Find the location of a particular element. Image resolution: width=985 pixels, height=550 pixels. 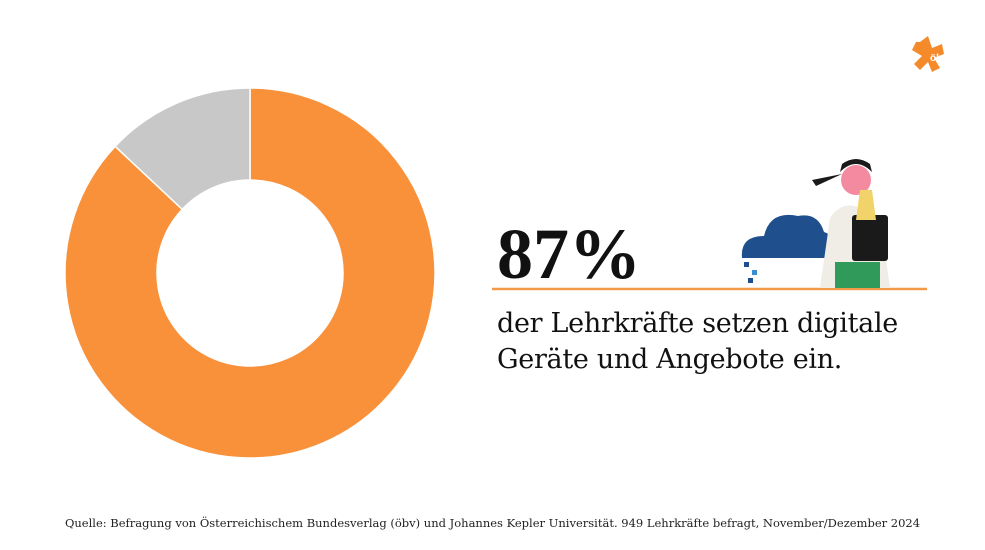

logo-text: öbv is located at coordinates (939, 58).